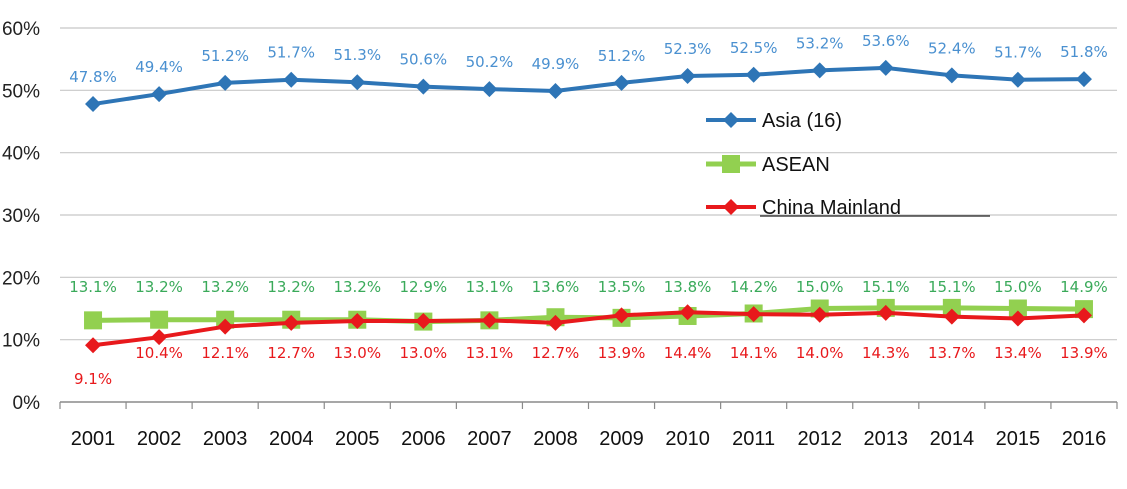 The image size is (1127, 489). What do you see at coordinates (802, 121) in the screenshot?
I see `legend-label: Asia (16)` at bounding box center [802, 121].